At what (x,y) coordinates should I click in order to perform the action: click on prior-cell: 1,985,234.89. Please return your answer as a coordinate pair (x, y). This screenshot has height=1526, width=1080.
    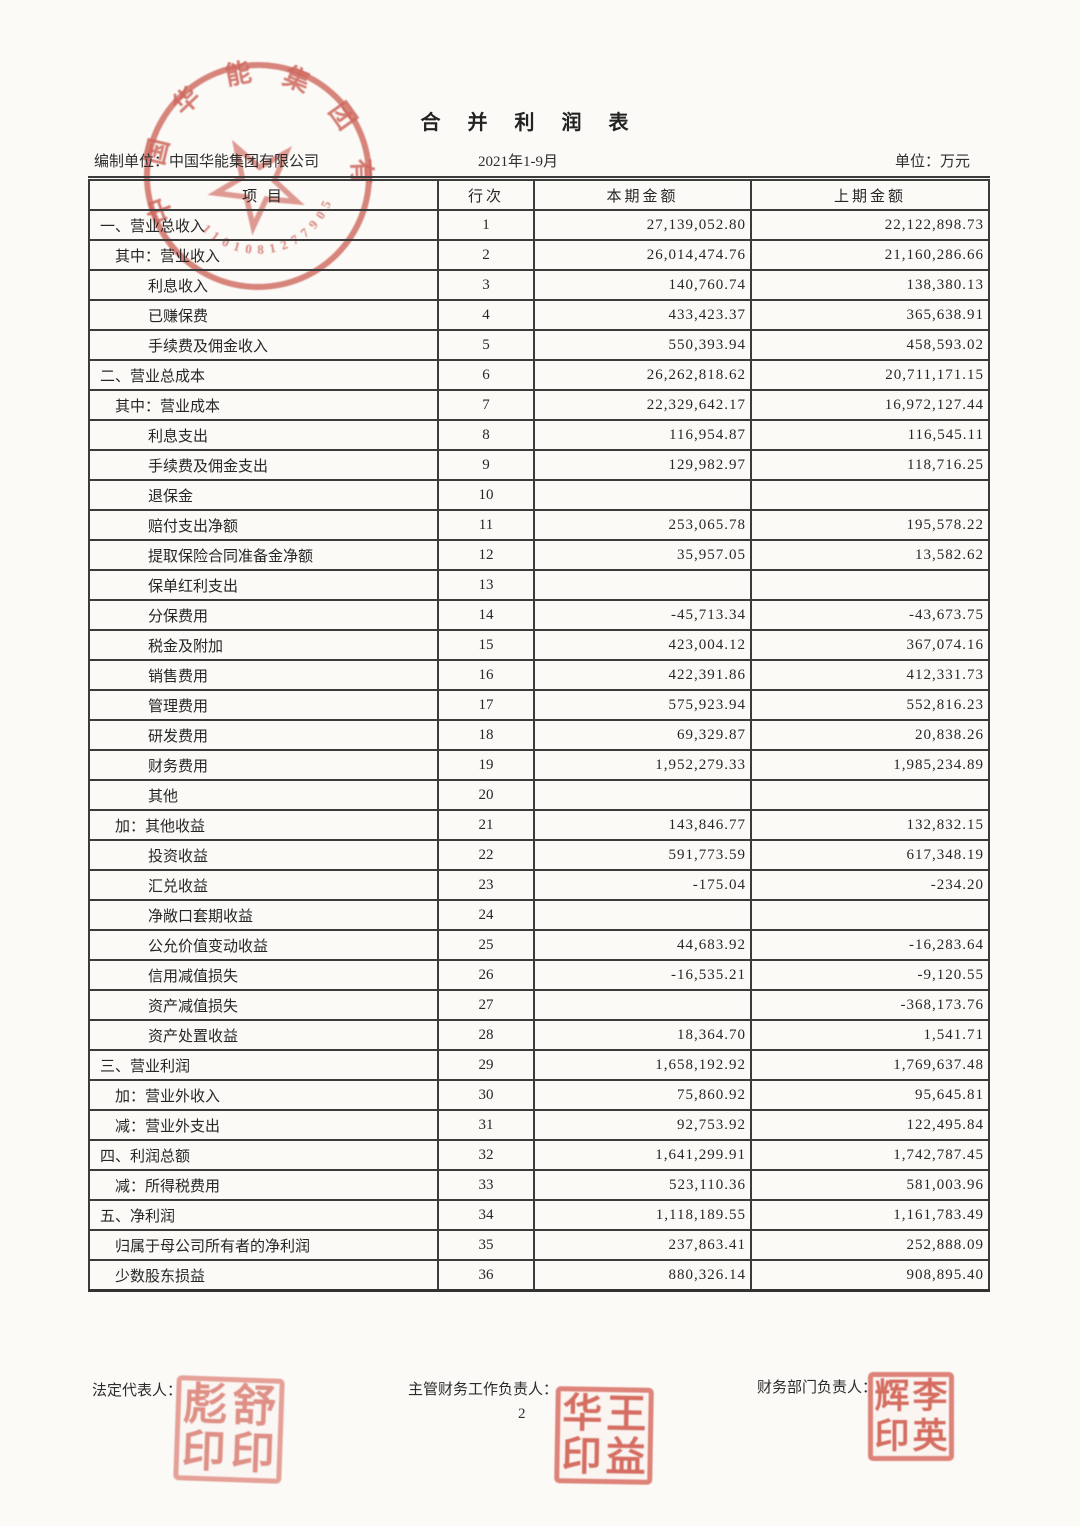
    Looking at the image, I should click on (870, 765).